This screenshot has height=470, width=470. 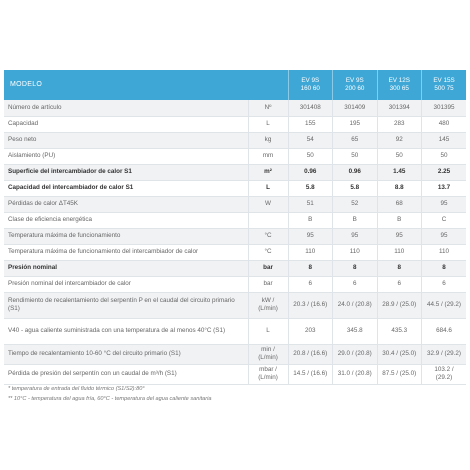 I want to click on row-value: 65, so click(x=355, y=140).